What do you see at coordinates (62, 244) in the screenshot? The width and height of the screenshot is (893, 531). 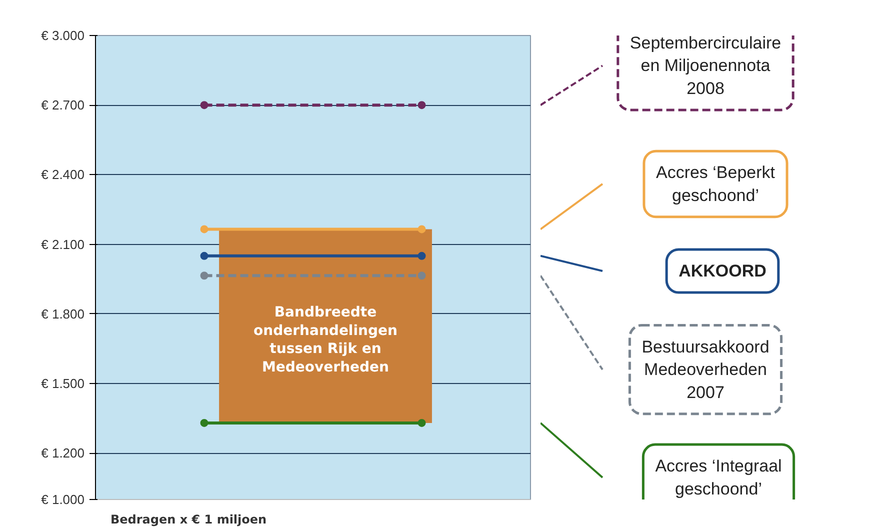 I see `y-tick-label: € 2.100` at bounding box center [62, 244].